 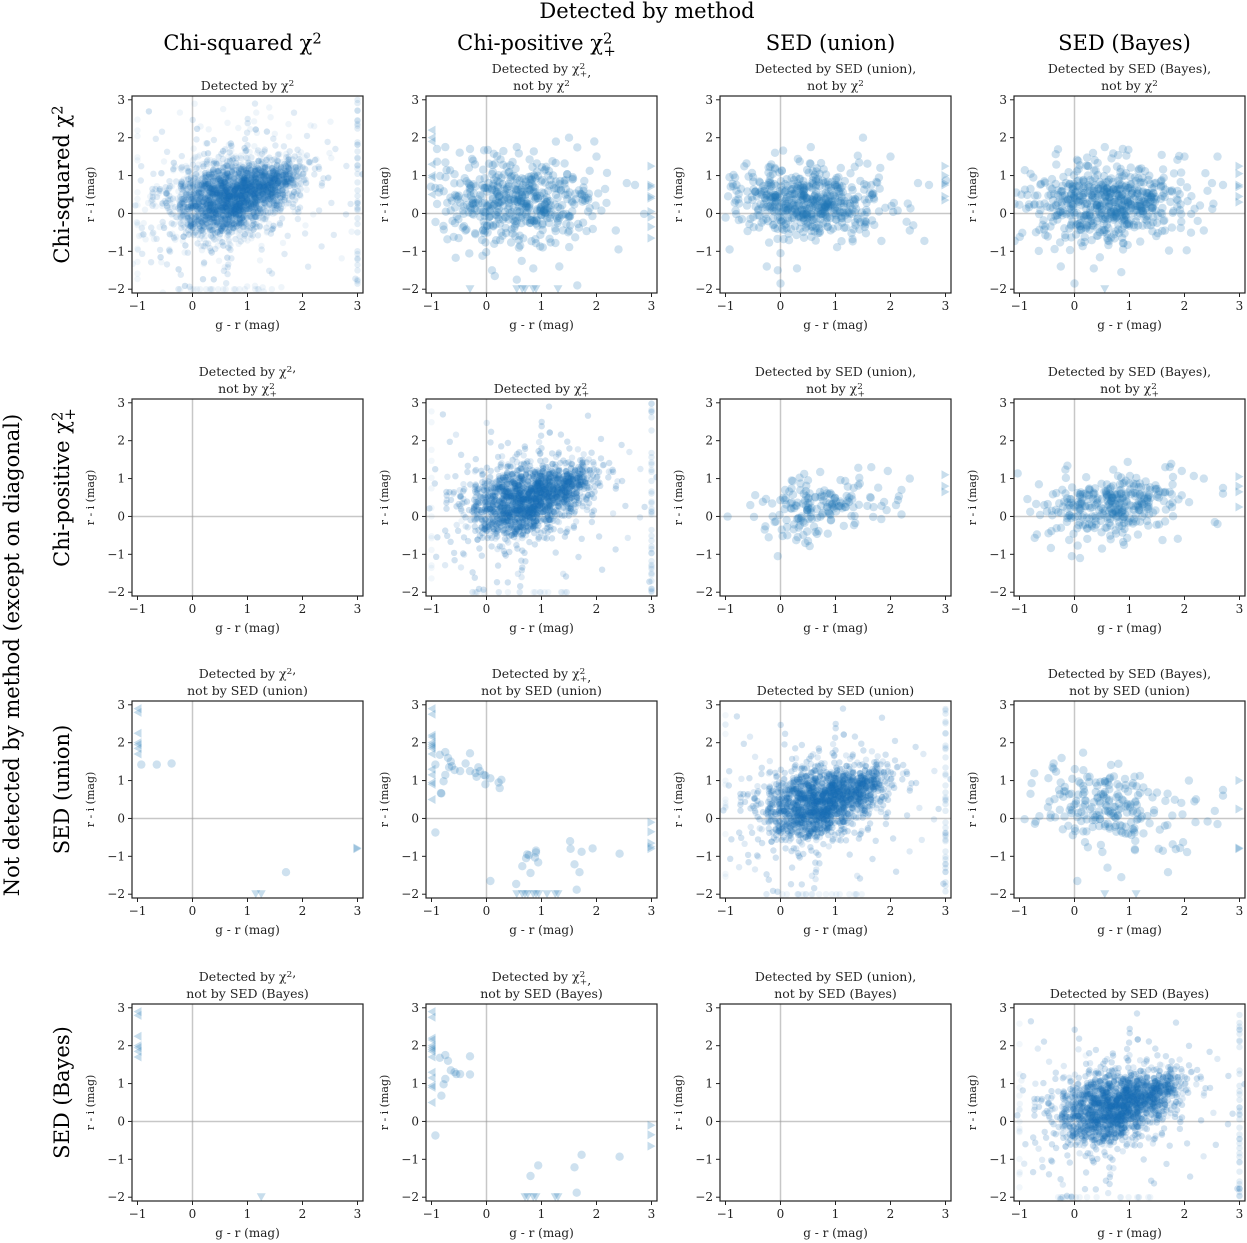 I want to click on figure-suptitle: Detected by method, so click(x=646, y=11).